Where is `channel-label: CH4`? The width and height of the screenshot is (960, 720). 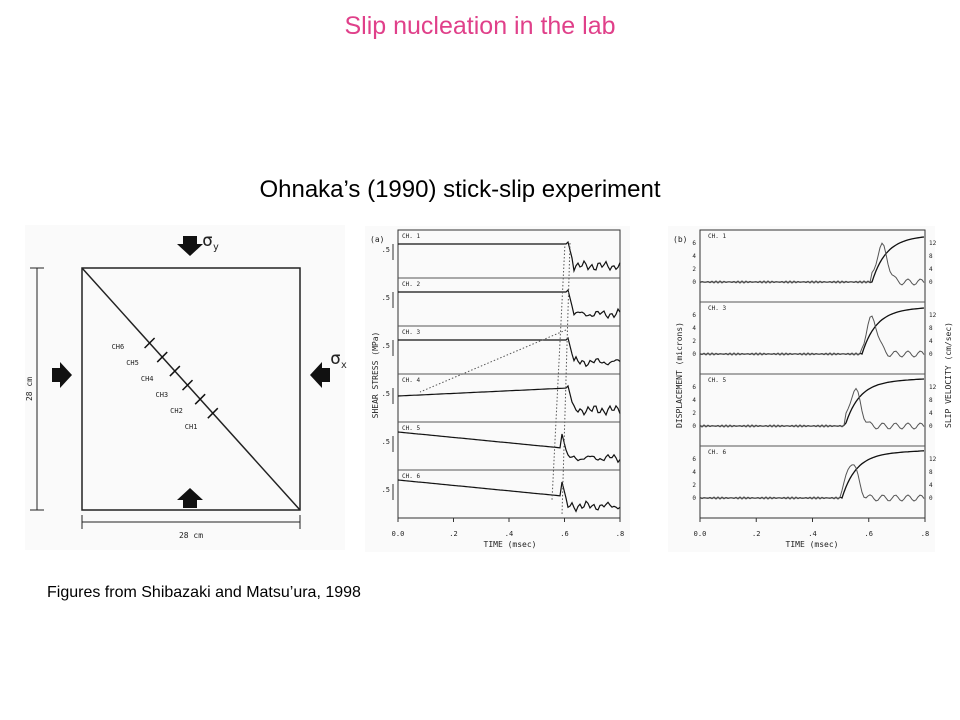
channel-label: CH4 is located at coordinates (147, 379).